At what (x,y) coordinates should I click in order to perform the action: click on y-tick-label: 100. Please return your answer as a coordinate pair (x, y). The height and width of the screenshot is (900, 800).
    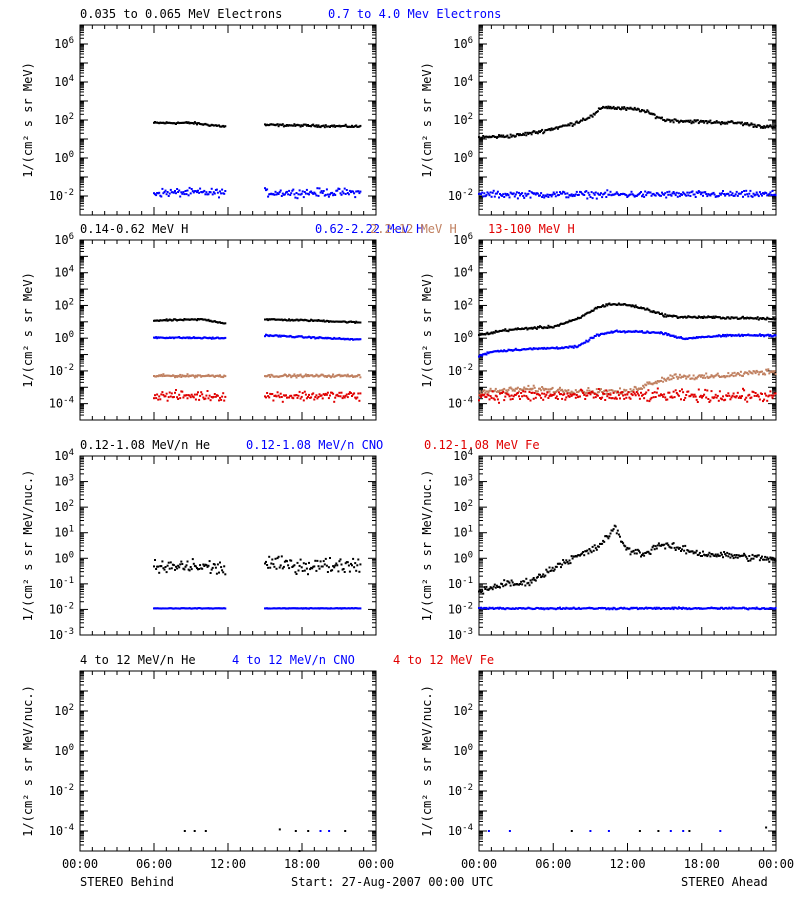
    Looking at the image, I should click on (64, 157).